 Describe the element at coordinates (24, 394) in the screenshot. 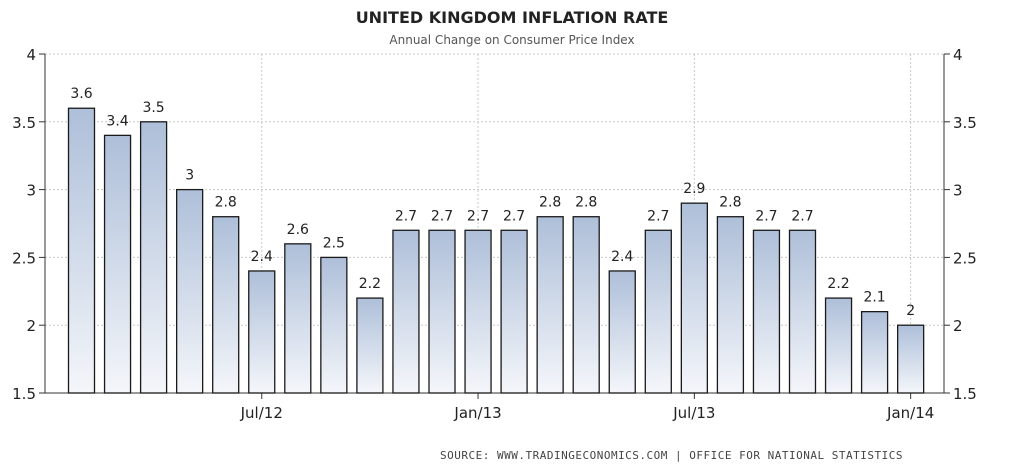

I see `y-tick-label-left: 1.5` at that location.